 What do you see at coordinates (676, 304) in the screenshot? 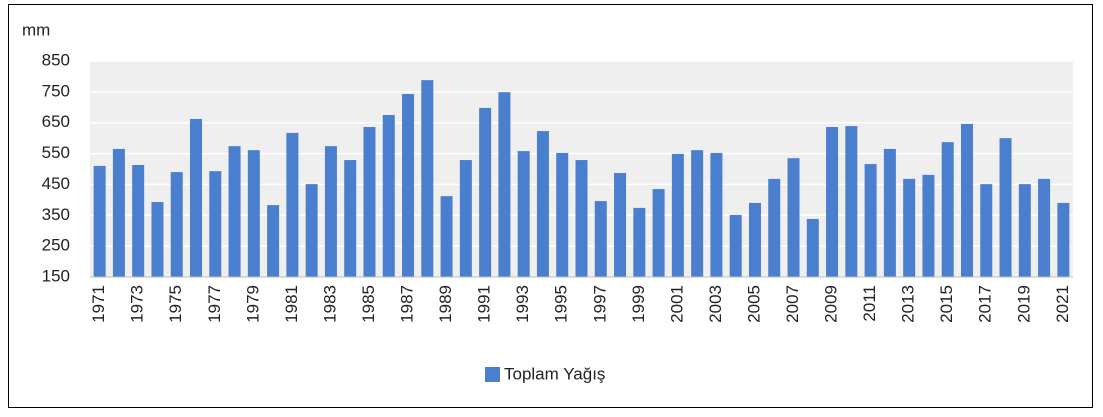
I see `x-tick-label: 2001` at bounding box center [676, 304].